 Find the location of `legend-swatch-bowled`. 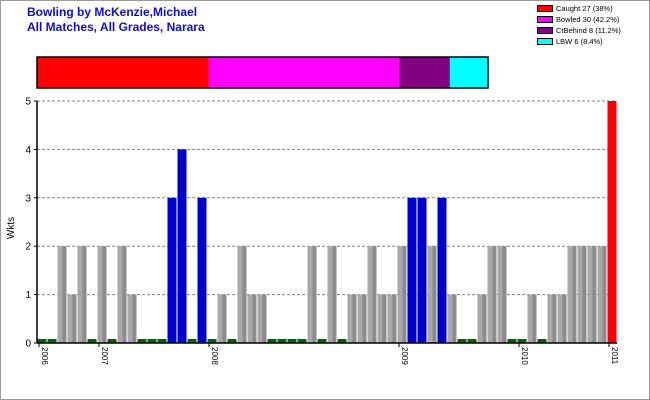

legend-swatch-bowled is located at coordinates (545, 19).